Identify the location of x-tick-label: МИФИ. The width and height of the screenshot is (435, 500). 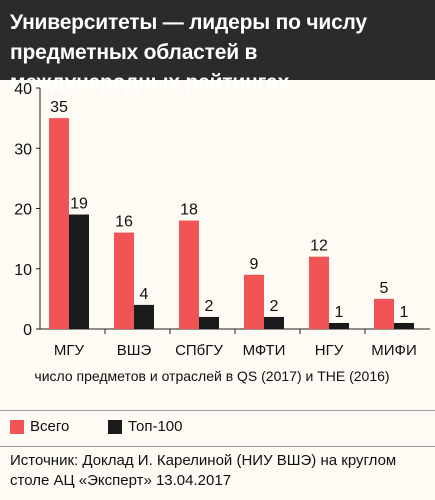
(393, 350).